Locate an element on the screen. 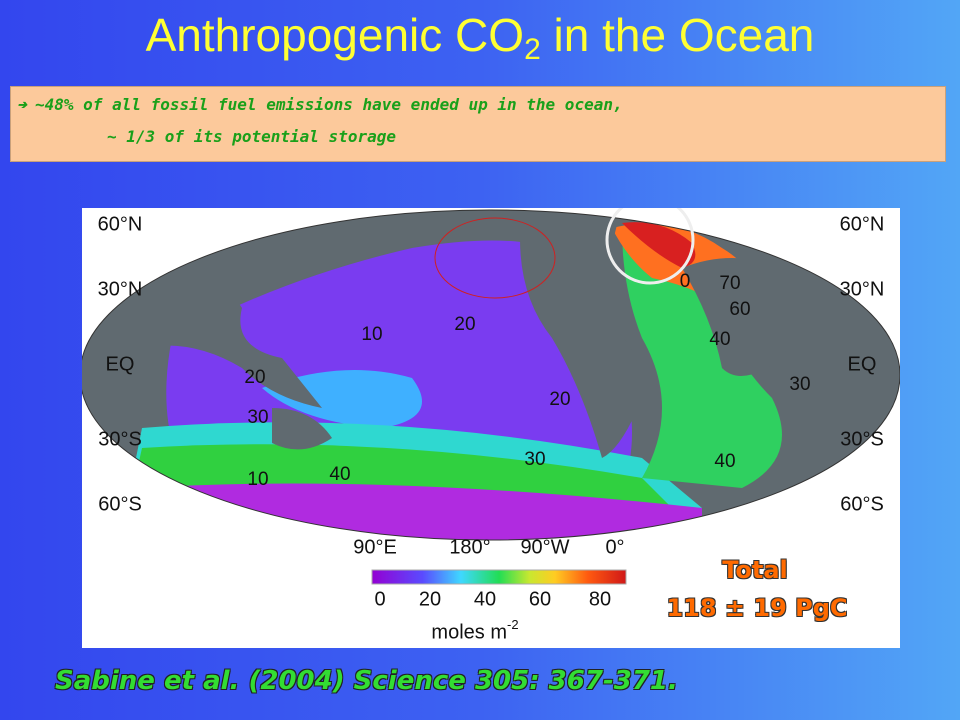  title-text: in the Ocean is located at coordinates (677, 35).